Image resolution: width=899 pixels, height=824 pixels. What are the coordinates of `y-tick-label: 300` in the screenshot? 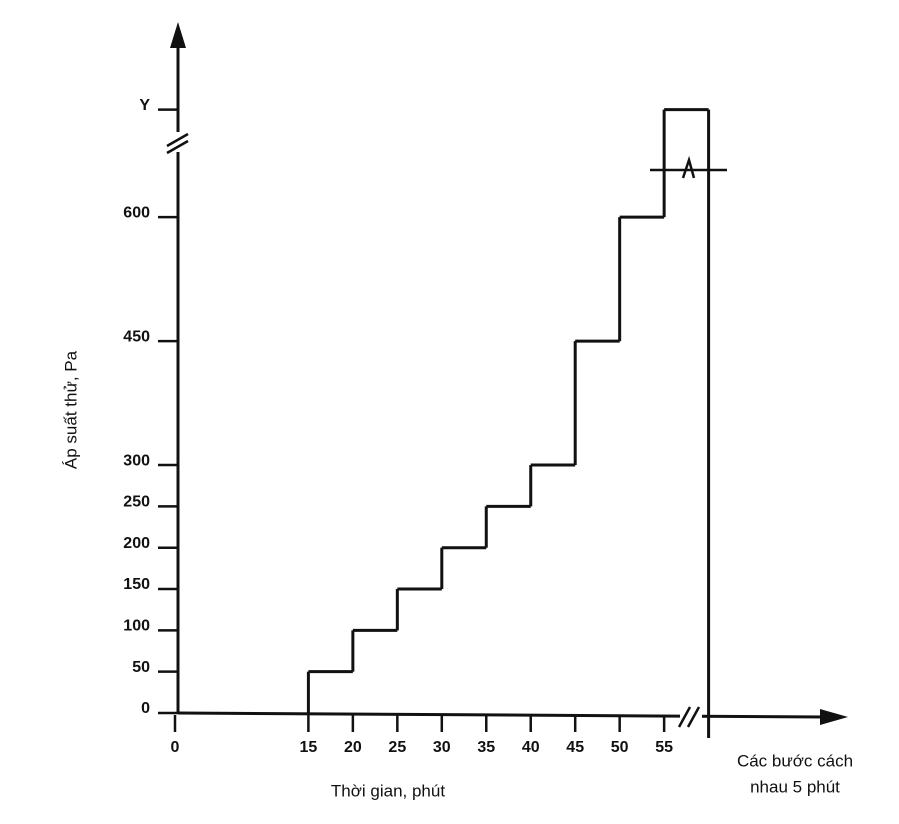 It's located at (136, 460).